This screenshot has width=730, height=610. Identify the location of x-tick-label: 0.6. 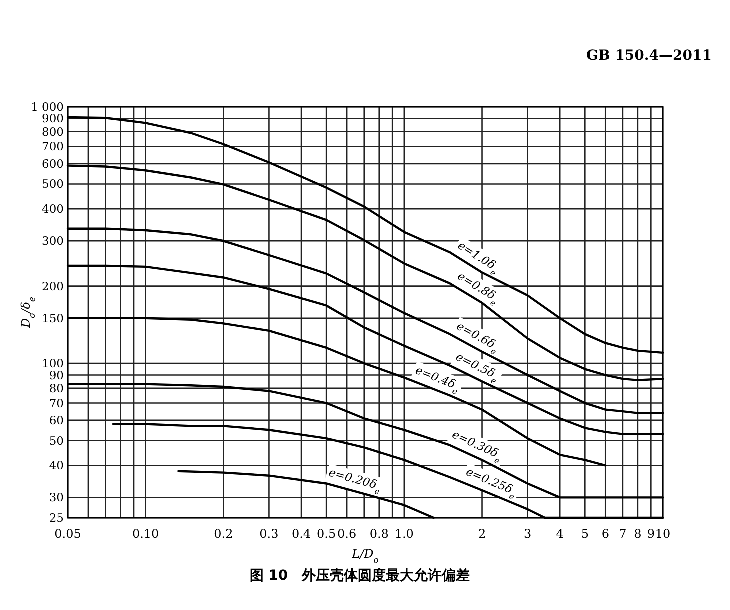
(347, 534).